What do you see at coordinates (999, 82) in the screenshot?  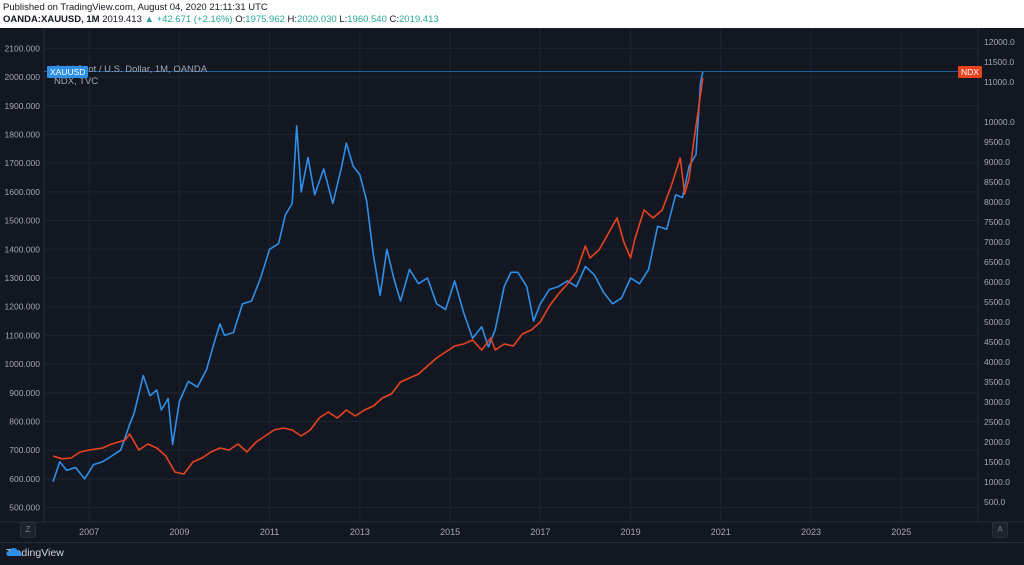 I see `y-right-tick-label: 11000.0` at bounding box center [999, 82].